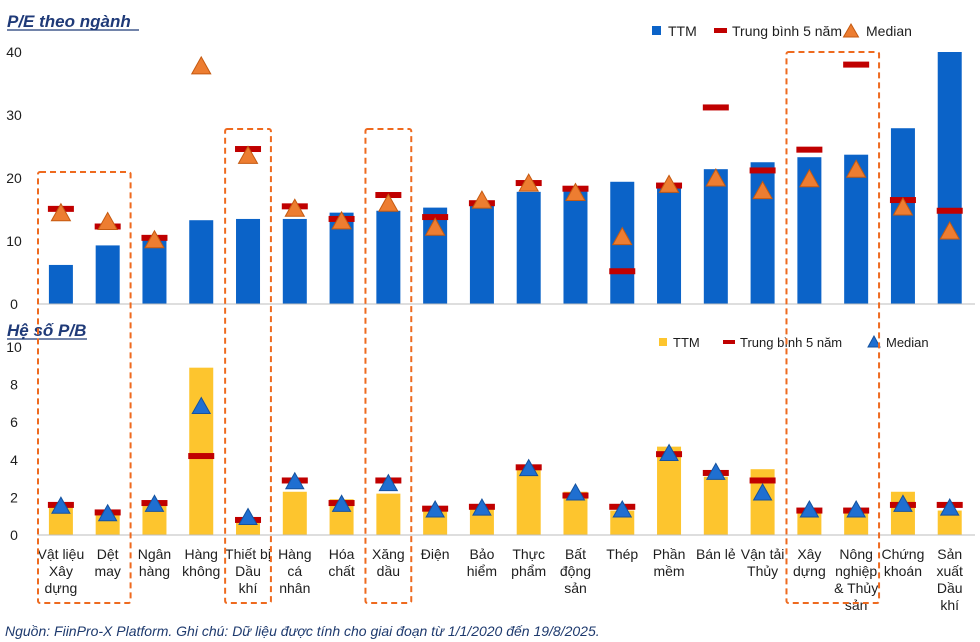 This screenshot has height=642, width=980. What do you see at coordinates (388, 562) in the screenshot?
I see `category-label-xang-dau: Xăng dầu` at bounding box center [388, 562].